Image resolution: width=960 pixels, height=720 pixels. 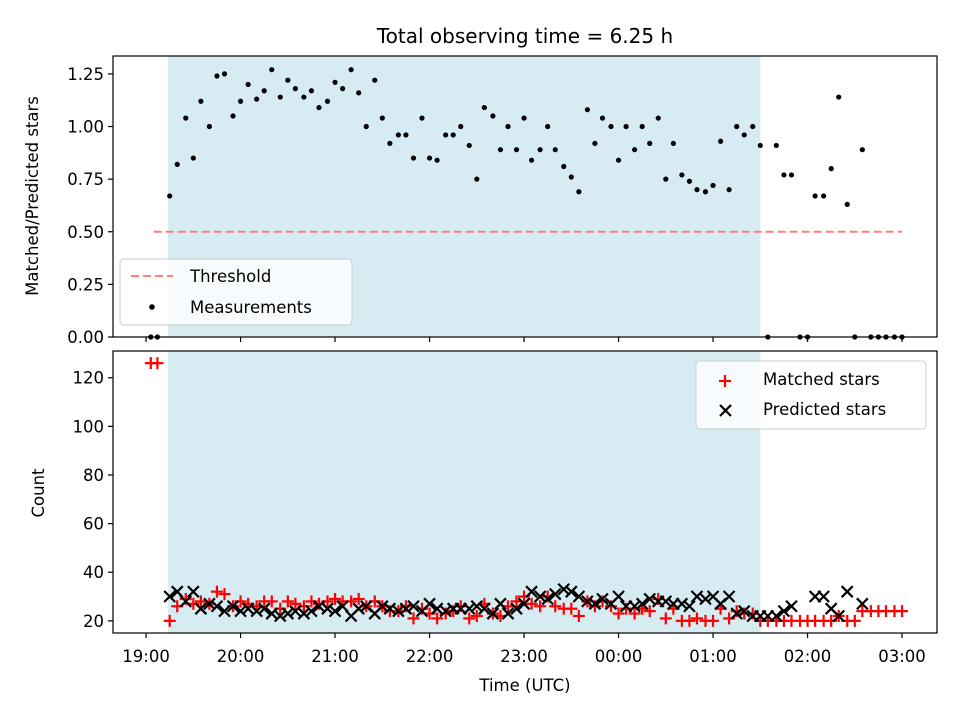 What do you see at coordinates (85, 179) in the screenshot?
I see `top-ytick-label: 0.75` at bounding box center [85, 179].